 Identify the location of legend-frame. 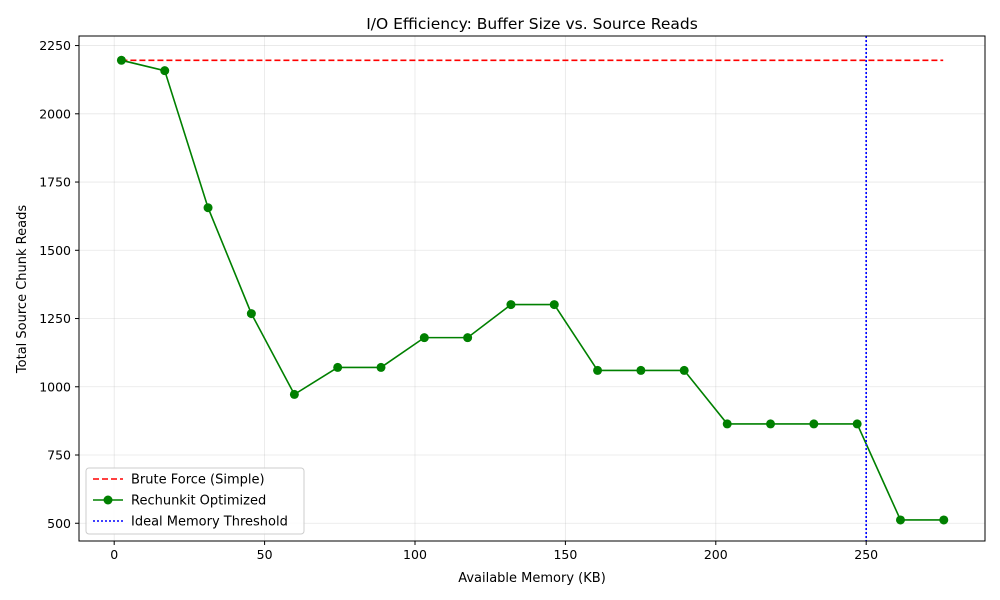
(195, 501).